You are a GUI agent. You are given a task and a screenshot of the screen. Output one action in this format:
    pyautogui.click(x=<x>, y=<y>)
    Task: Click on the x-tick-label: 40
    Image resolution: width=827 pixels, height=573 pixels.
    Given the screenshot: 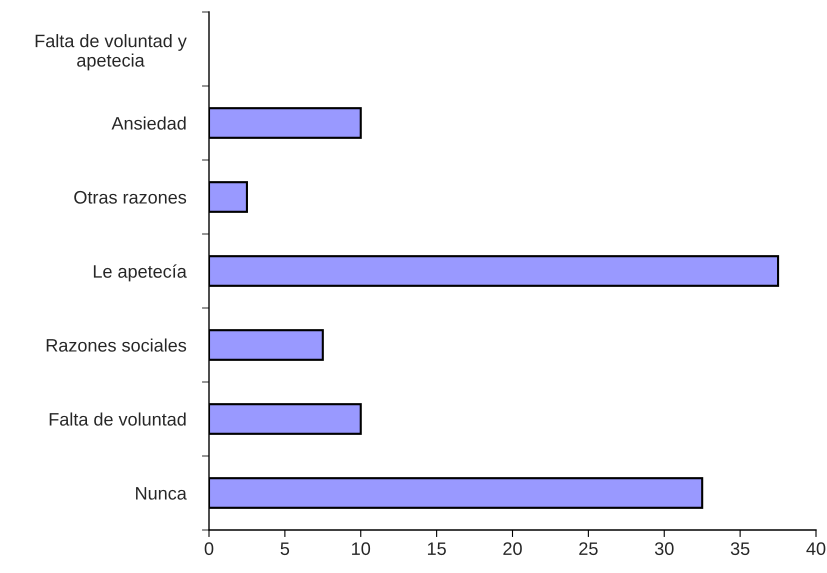 What is the action you would take?
    pyautogui.click(x=816, y=549)
    